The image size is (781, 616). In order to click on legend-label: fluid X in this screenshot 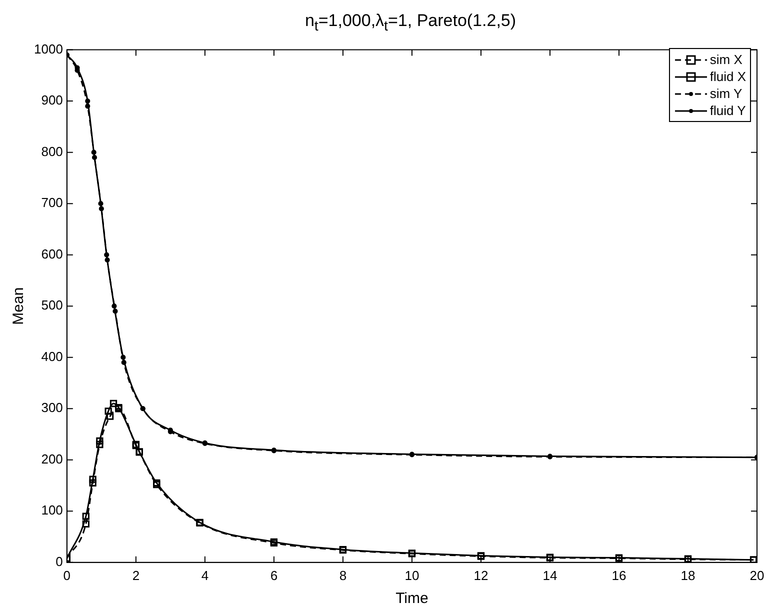, I will do `click(728, 76)`.